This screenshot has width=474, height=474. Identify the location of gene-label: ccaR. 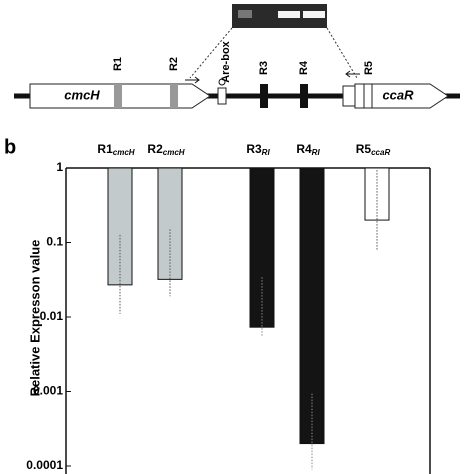
(398, 94).